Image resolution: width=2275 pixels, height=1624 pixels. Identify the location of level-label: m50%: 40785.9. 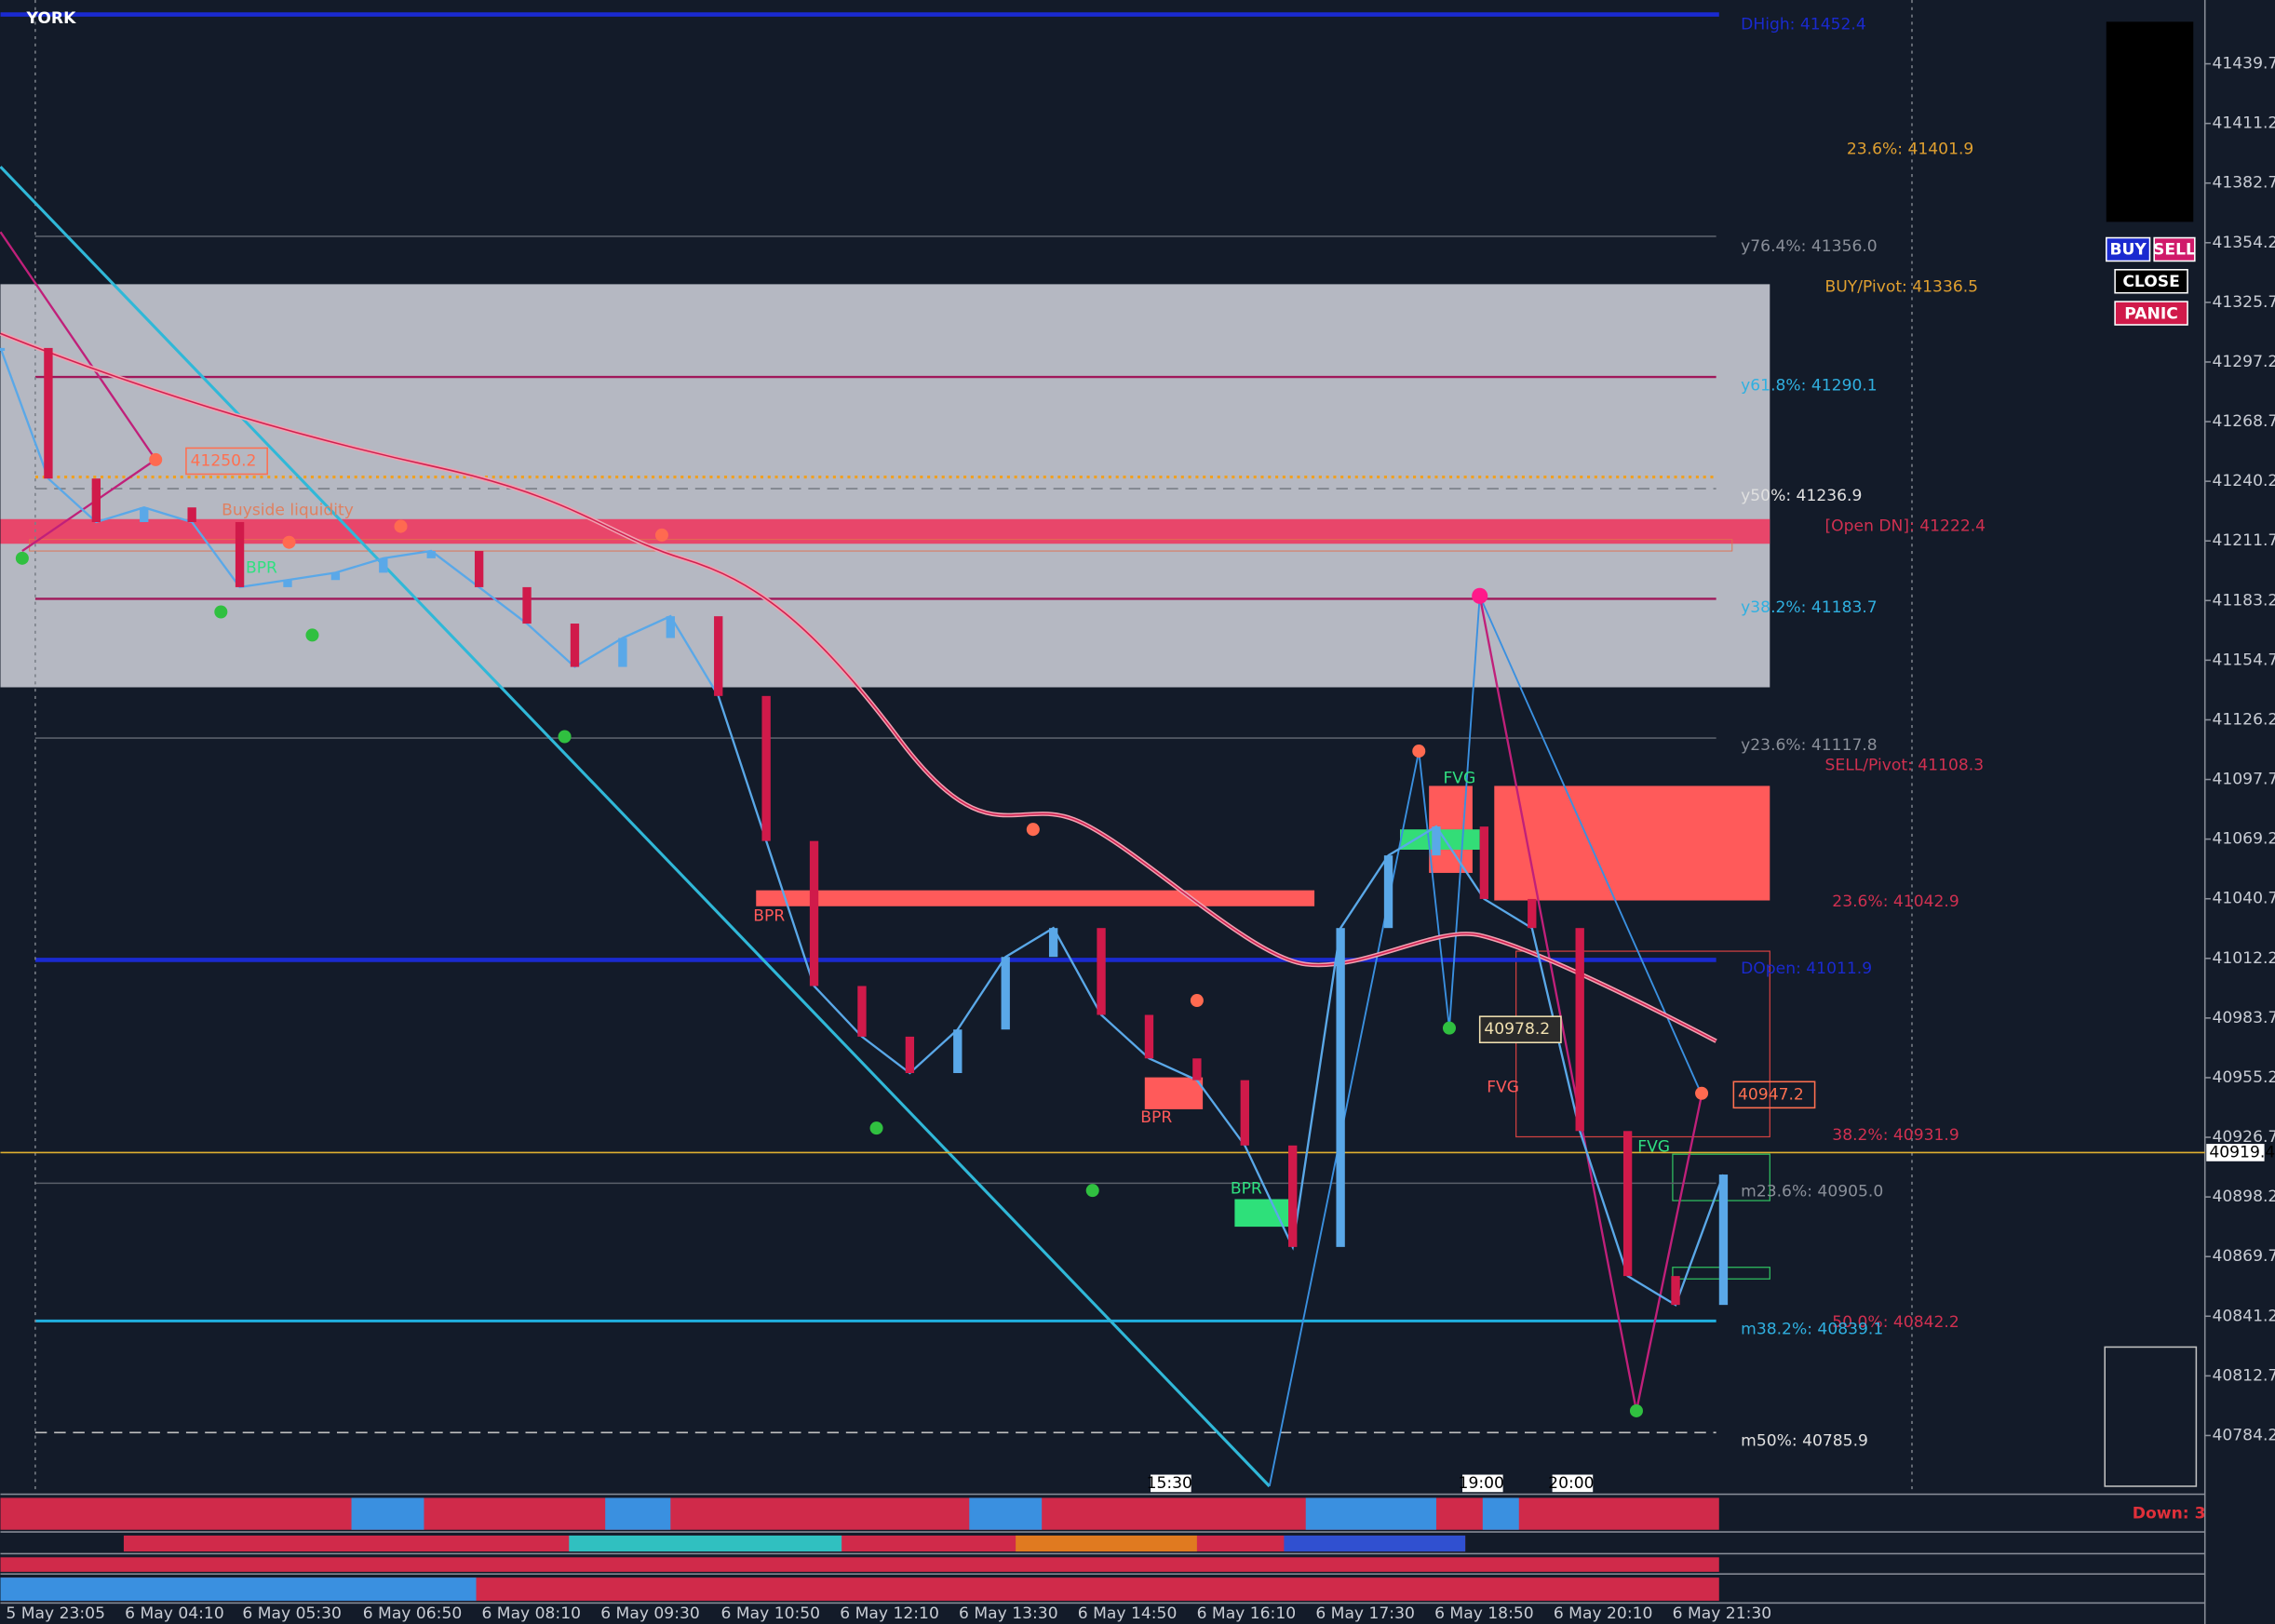
(1804, 1442).